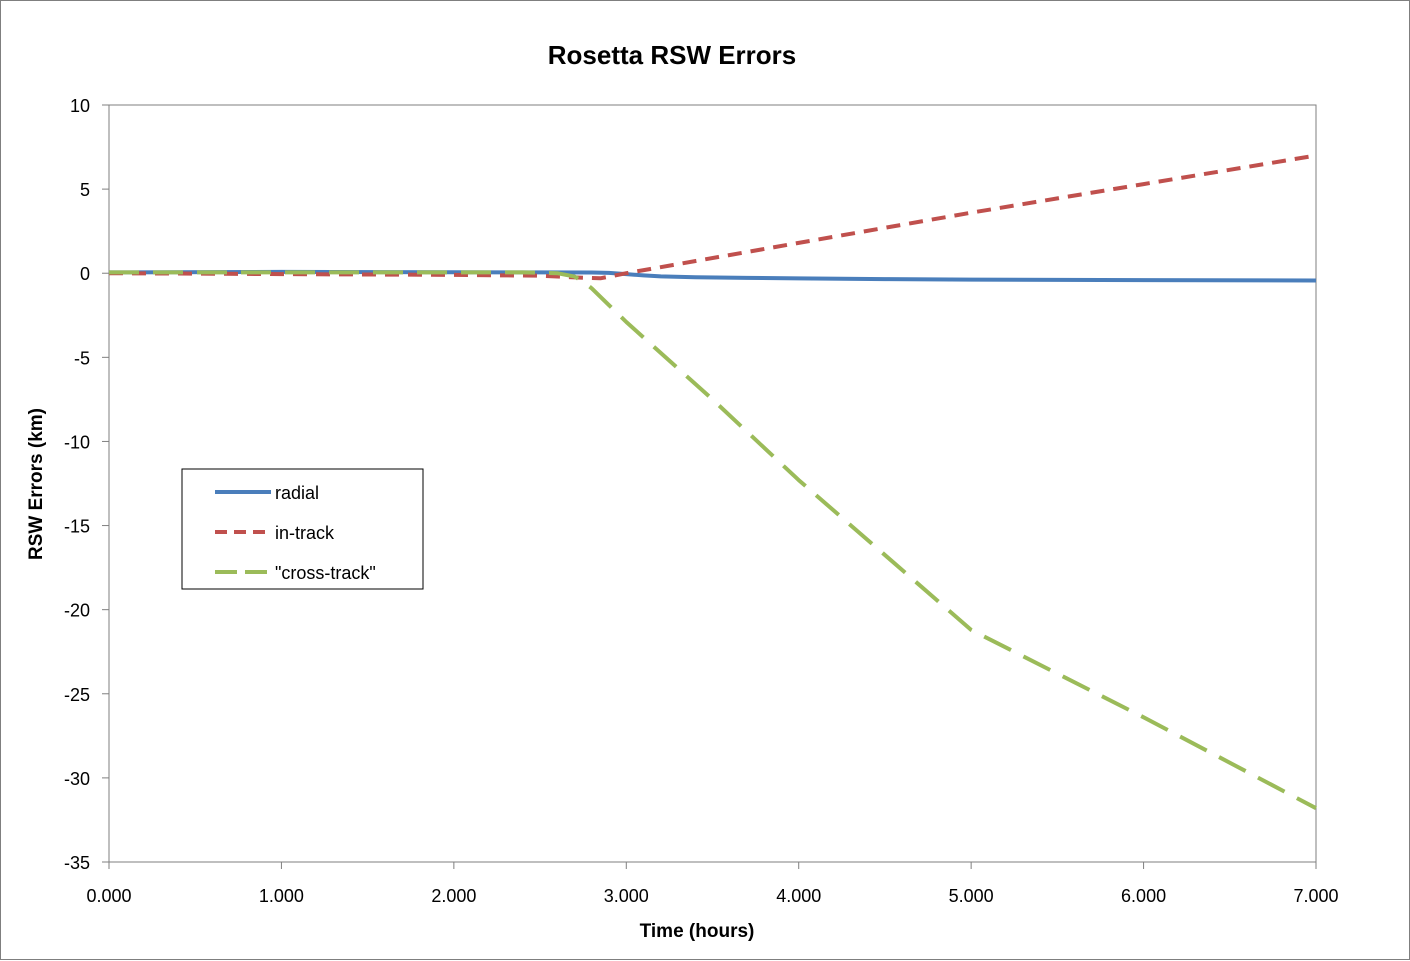 The height and width of the screenshot is (961, 1410). What do you see at coordinates (77, 527) in the screenshot?
I see `y-tick-label: -15` at bounding box center [77, 527].